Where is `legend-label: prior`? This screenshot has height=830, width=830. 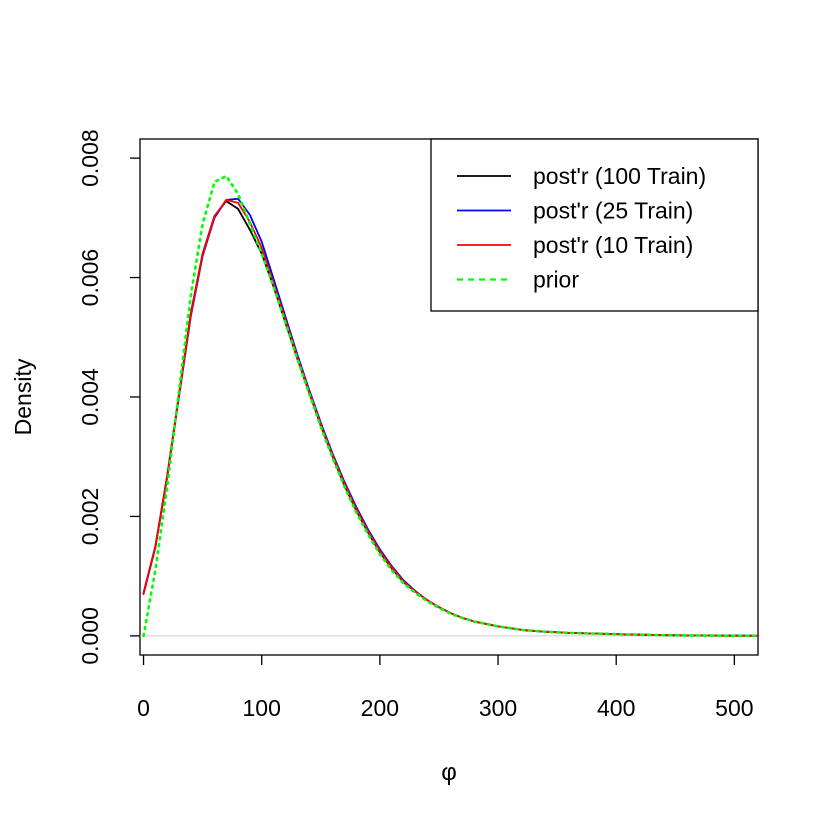
legend-label: prior is located at coordinates (556, 280).